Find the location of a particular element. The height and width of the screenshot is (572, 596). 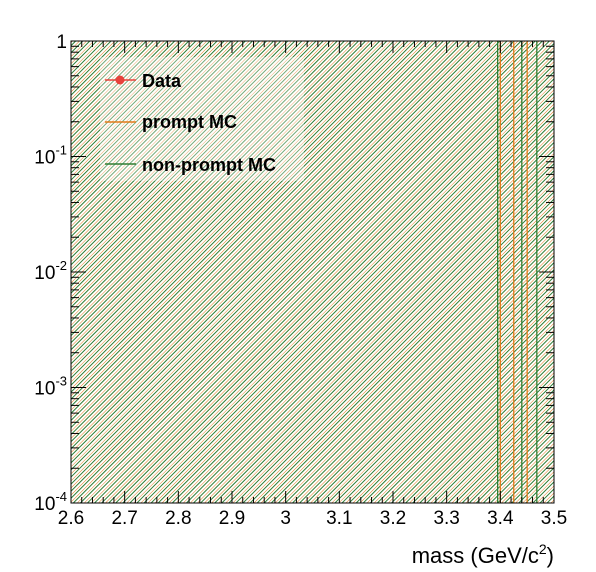

y-tick-label: 10⁻³ is located at coordinates (50, 387).